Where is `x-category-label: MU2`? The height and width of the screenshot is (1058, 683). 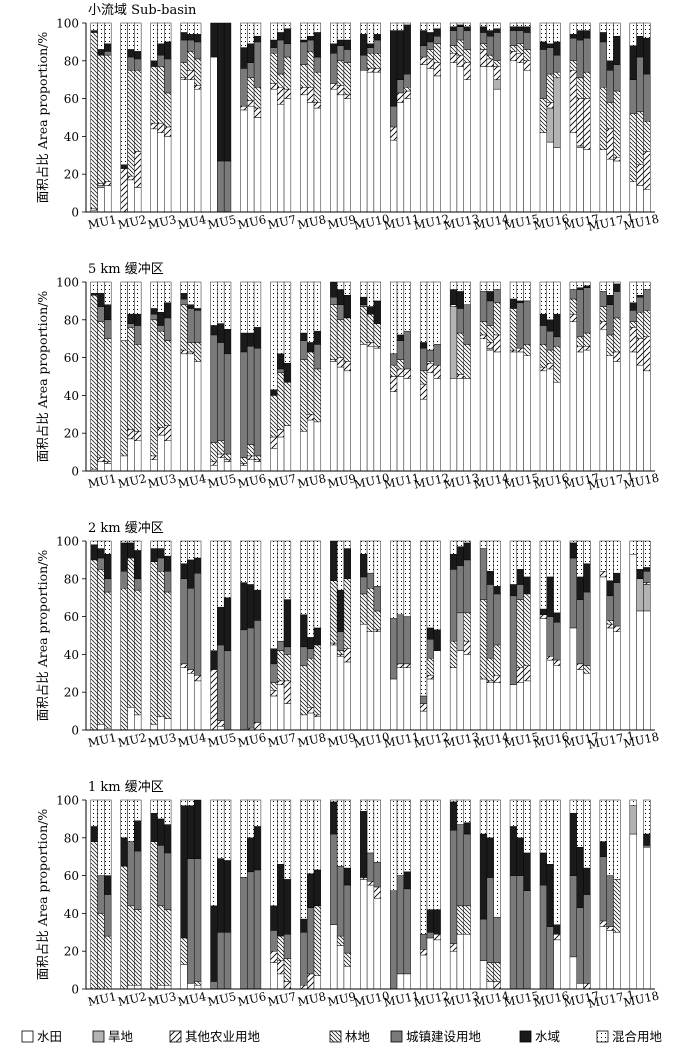
x-category-label: MU2 is located at coordinates (132, 999).